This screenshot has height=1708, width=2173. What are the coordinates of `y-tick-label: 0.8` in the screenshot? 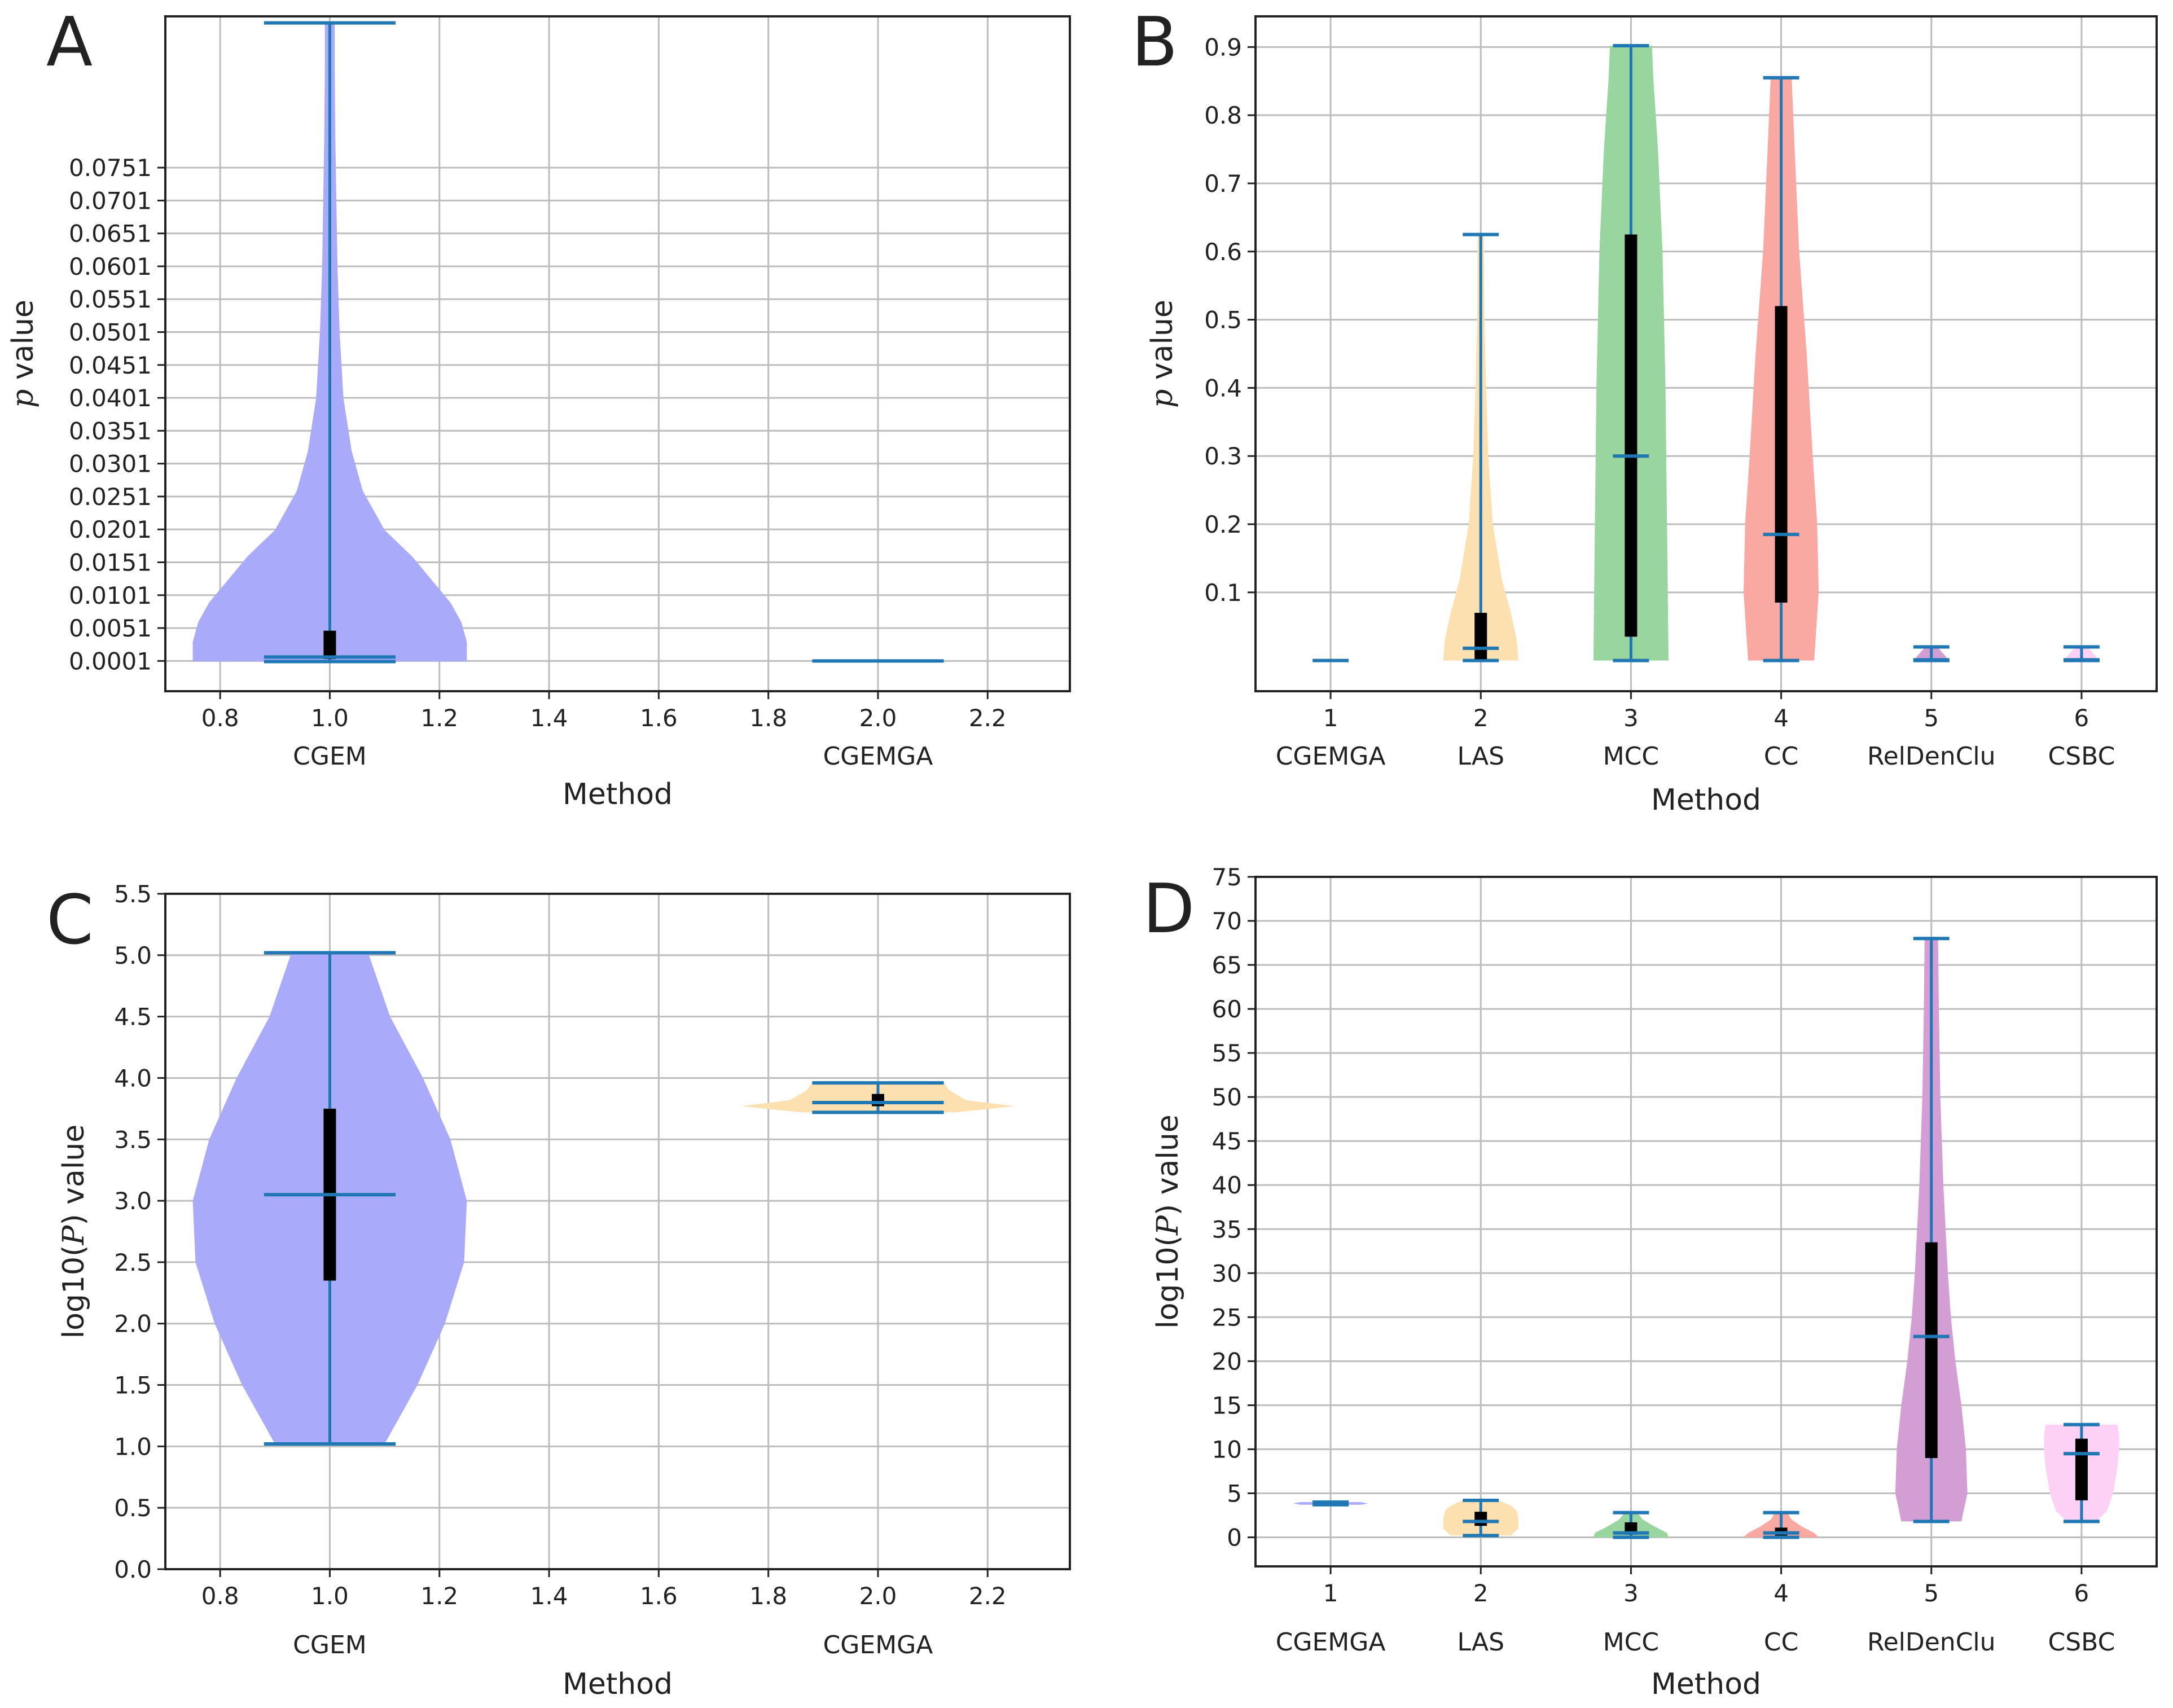 It's located at (1223, 115).